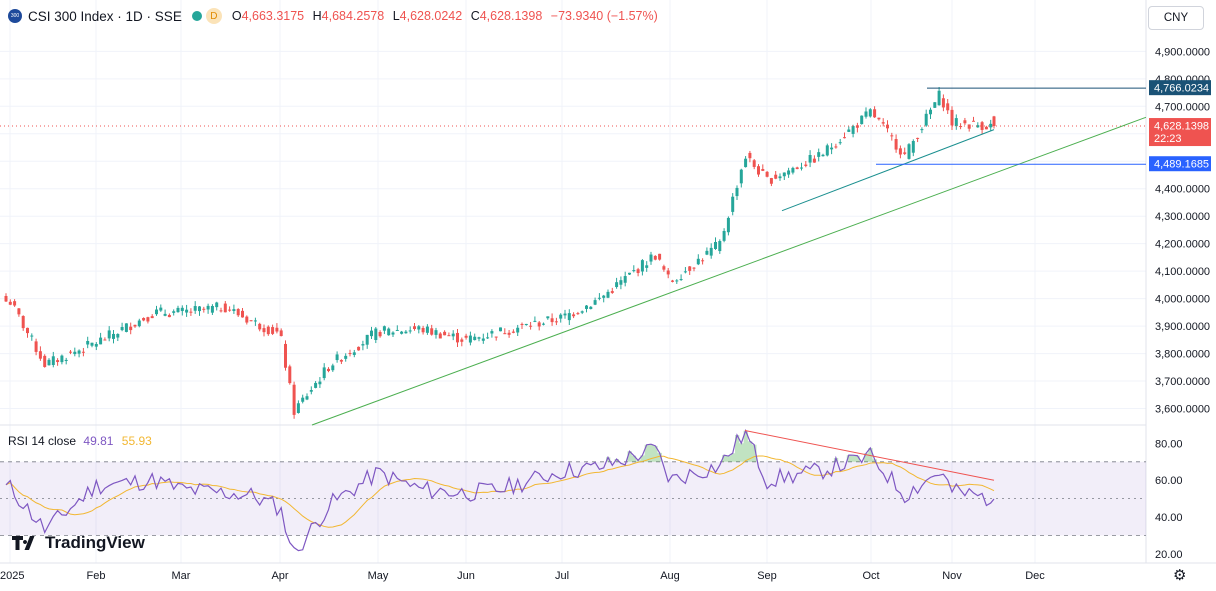  I want to click on short-term-support-trendline, so click(888, 170).